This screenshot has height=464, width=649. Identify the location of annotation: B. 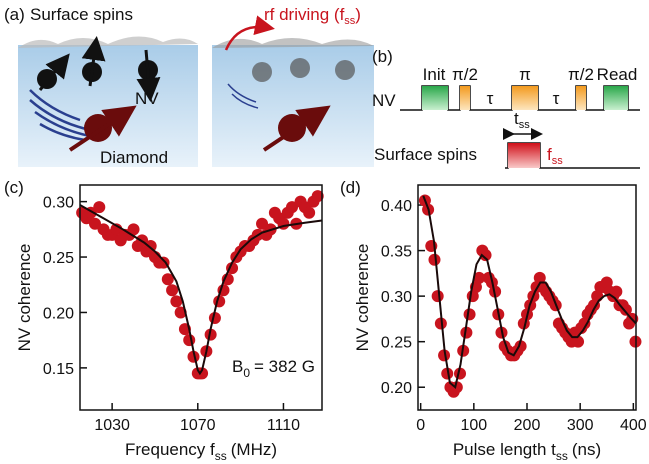
(237, 366).